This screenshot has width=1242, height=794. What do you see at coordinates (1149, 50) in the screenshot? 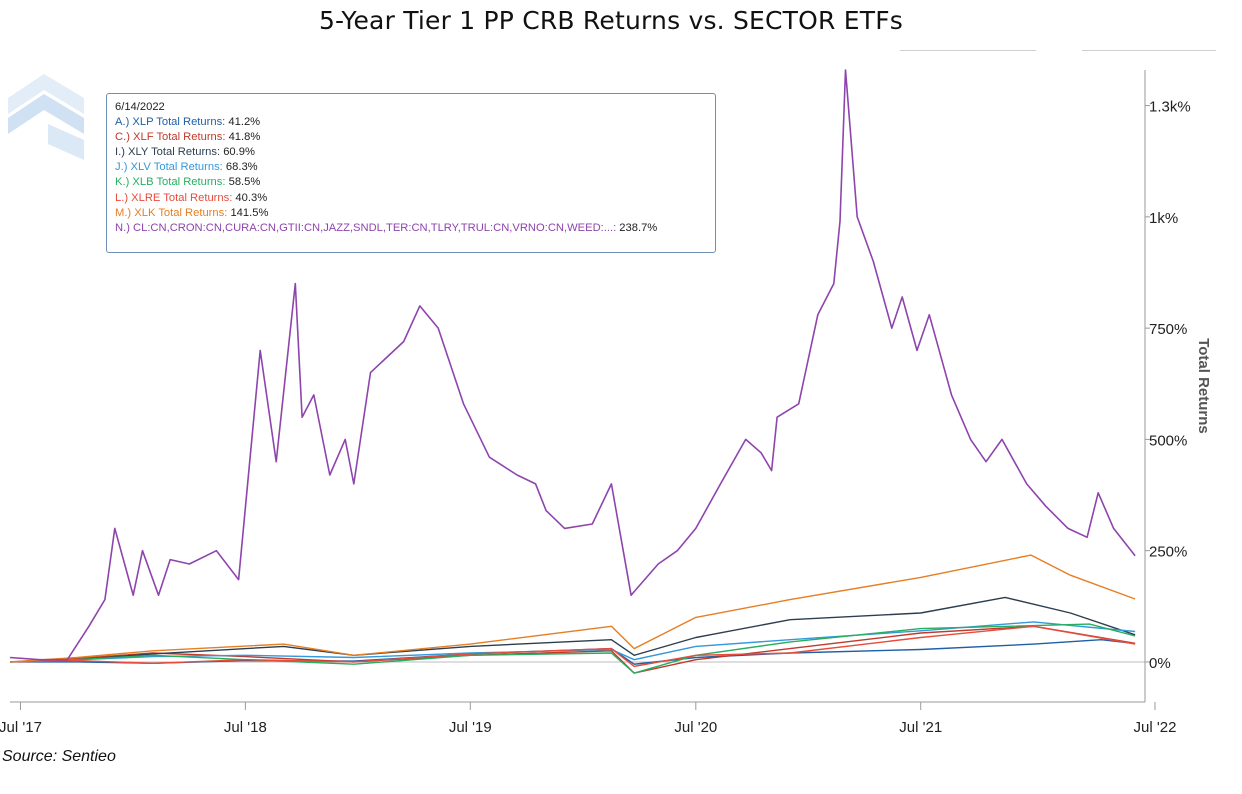
I see `top-divider-right` at bounding box center [1149, 50].